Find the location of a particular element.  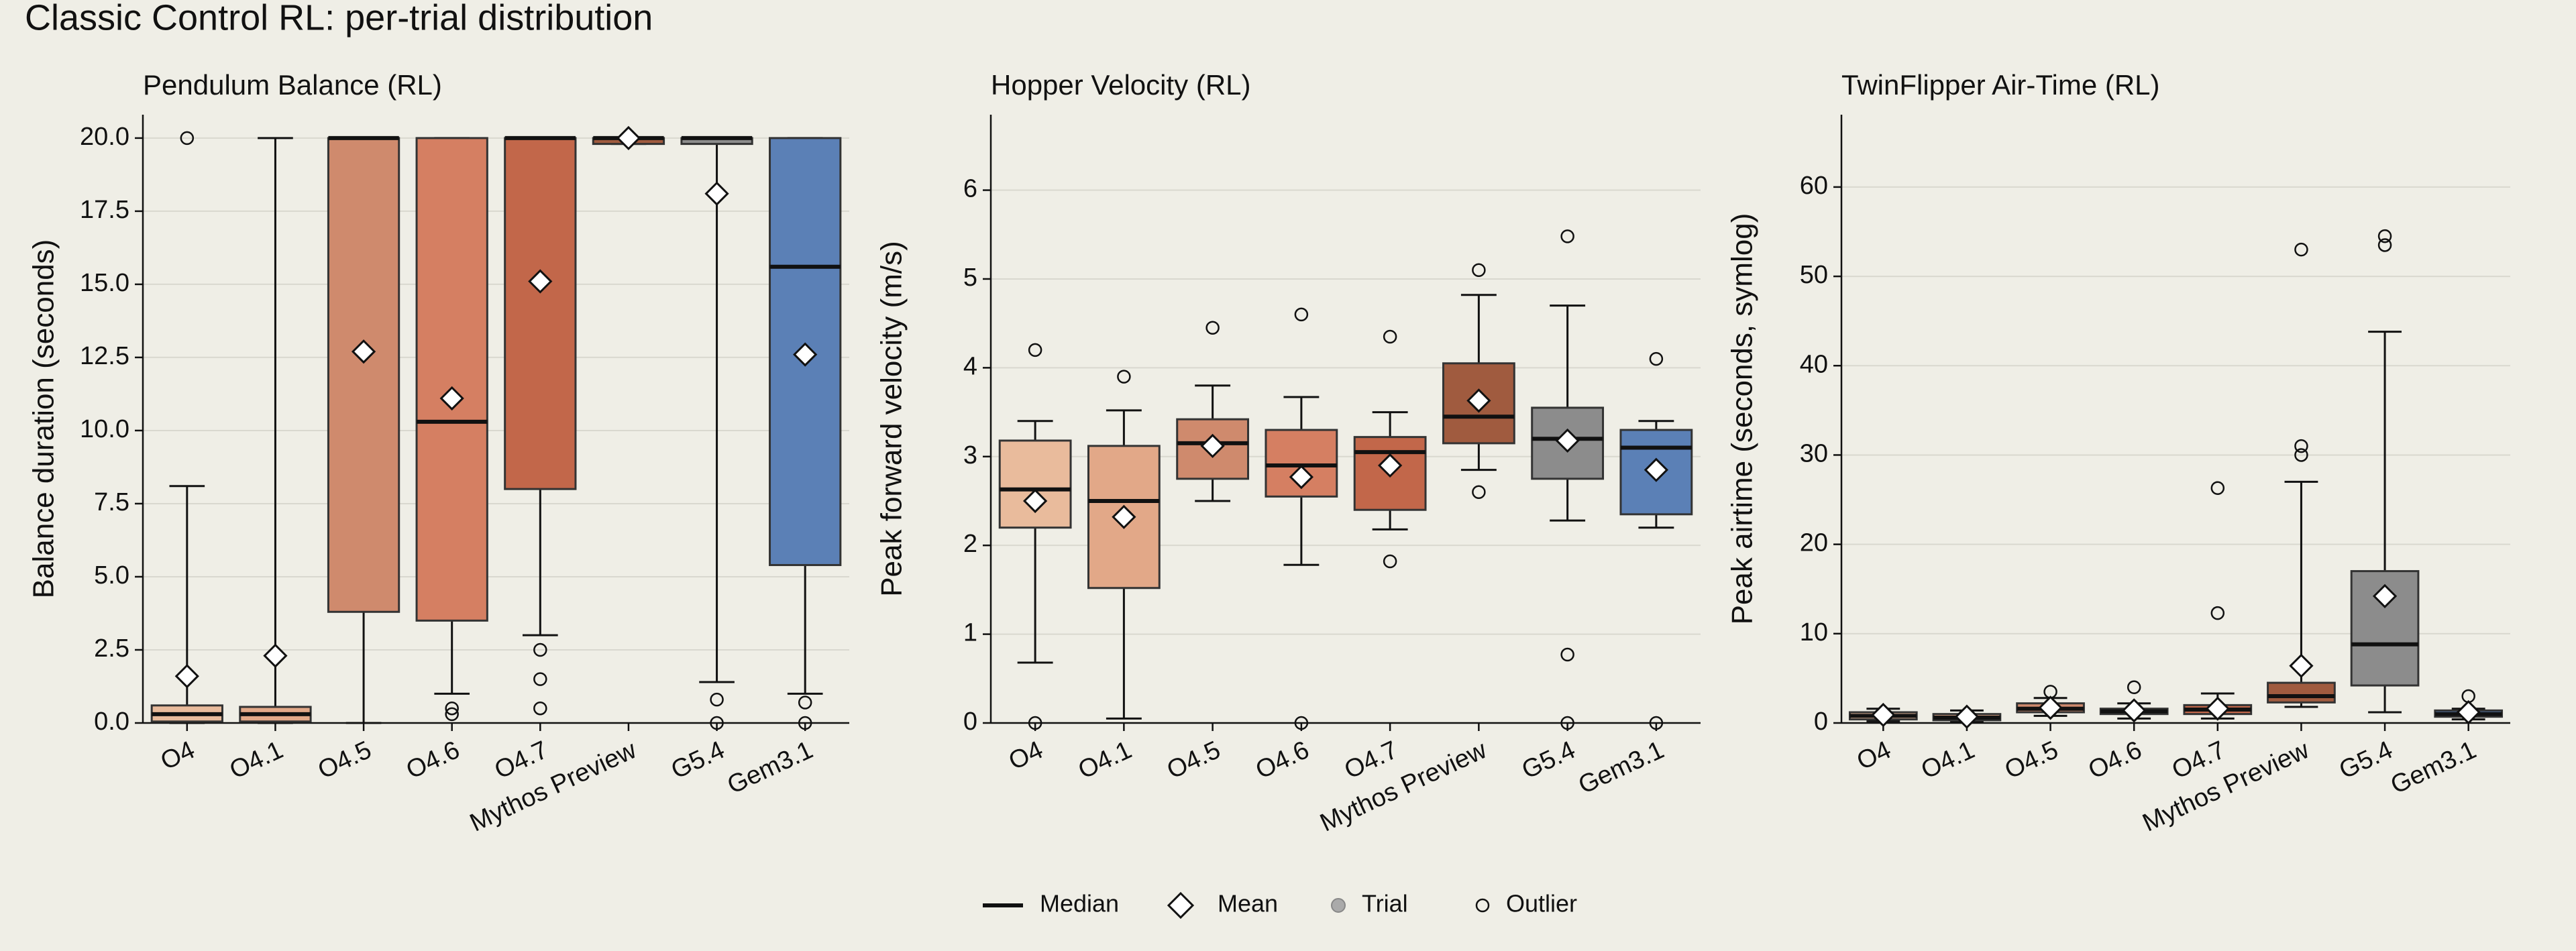

y-axis-label: Peak forward velocity (m/s) is located at coordinates (891, 419).